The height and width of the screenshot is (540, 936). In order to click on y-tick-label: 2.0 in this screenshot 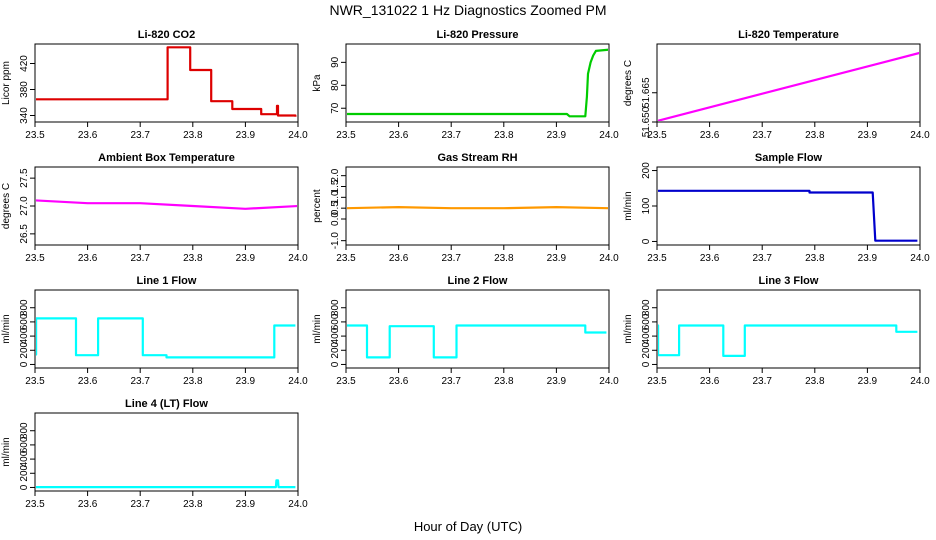, I will do `click(335, 175)`.